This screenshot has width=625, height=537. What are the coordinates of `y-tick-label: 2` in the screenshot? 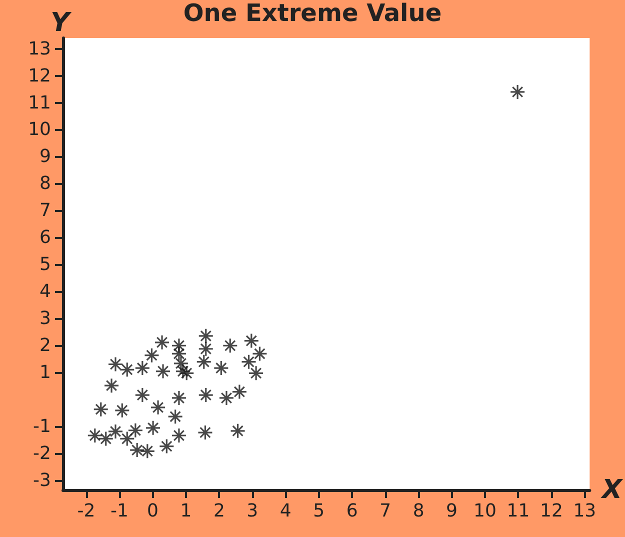 It's located at (45, 345).